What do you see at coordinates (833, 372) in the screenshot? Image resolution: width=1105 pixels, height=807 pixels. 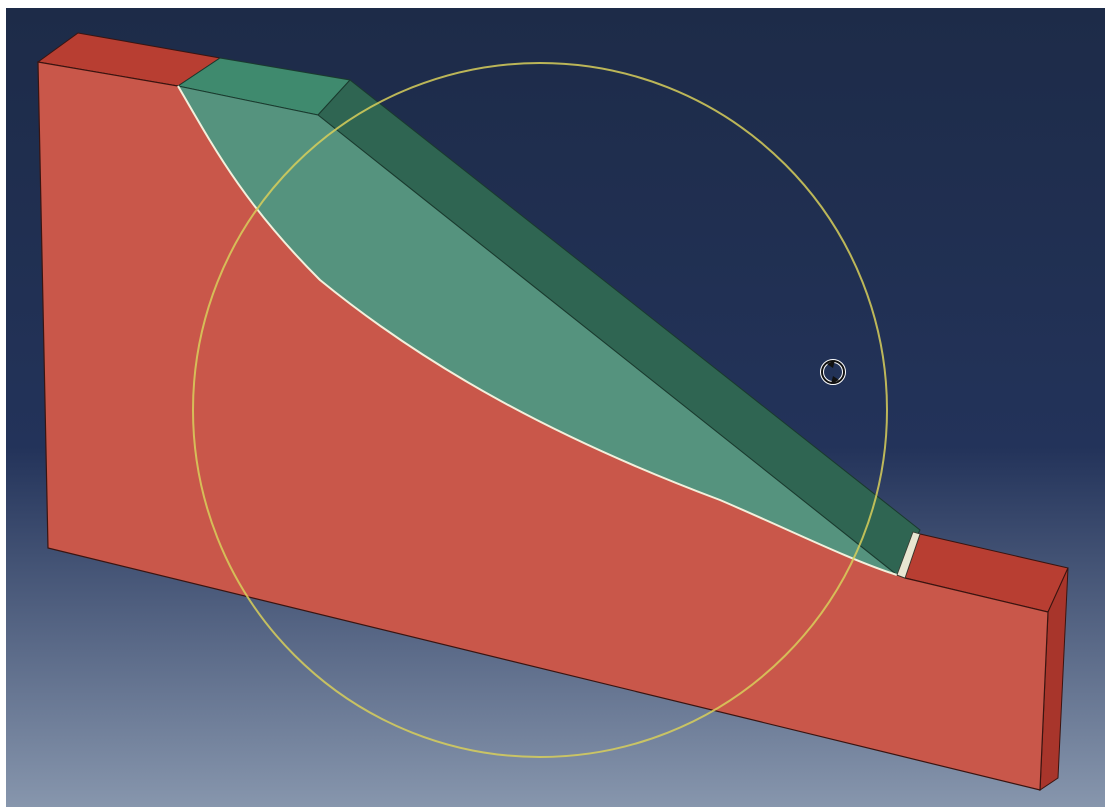 I see `rotate-cursor` at bounding box center [833, 372].